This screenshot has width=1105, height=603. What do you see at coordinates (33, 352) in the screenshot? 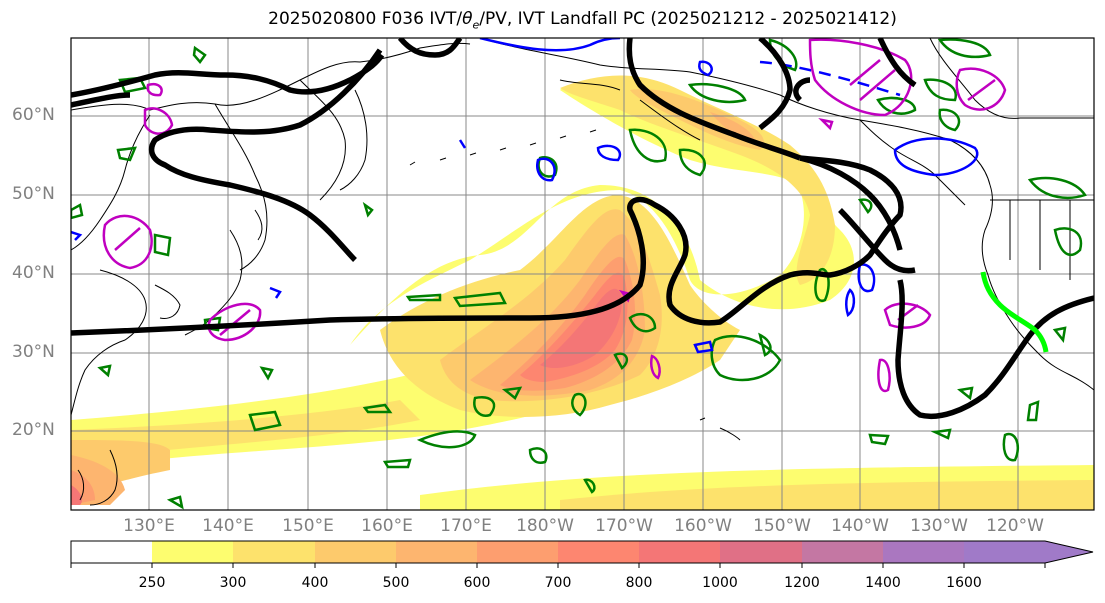
I see `lat-label: 30°N` at bounding box center [33, 352].